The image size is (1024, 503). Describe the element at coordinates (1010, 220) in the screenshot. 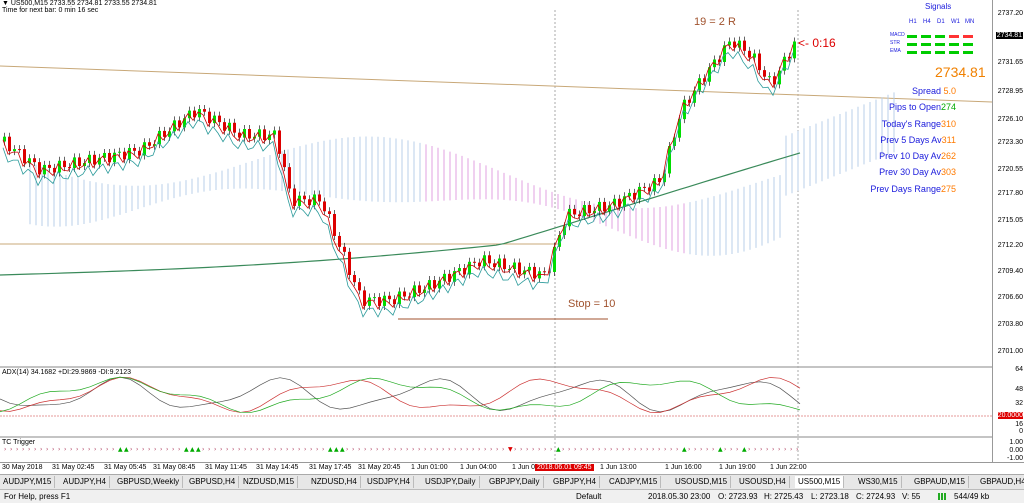

I see `price-tick: 2715.05` at that location.